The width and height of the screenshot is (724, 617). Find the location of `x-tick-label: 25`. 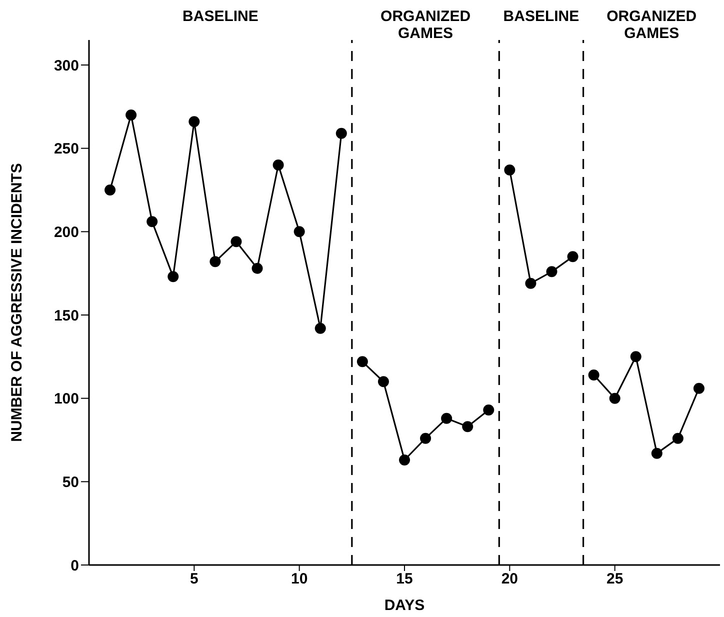

x-tick-label: 25 is located at coordinates (615, 579).